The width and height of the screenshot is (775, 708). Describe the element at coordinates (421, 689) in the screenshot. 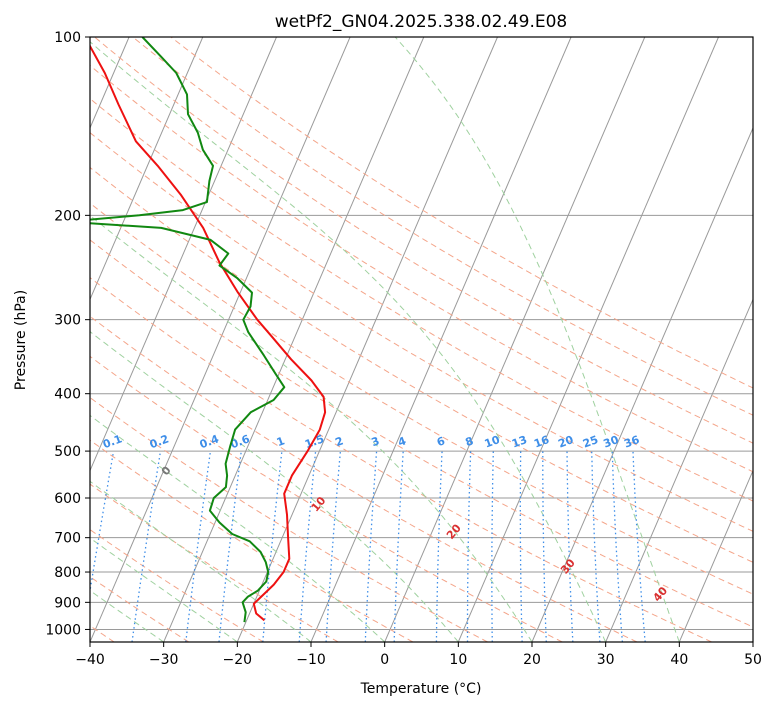

I see `x-axis-title: Temperature (°C)` at that location.